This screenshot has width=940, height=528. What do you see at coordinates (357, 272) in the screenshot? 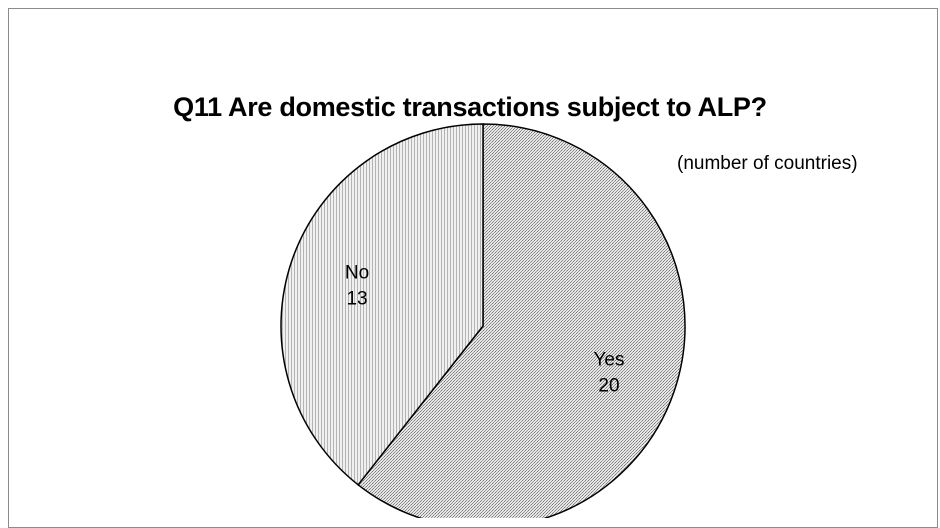
I see `slice-label-no: No` at bounding box center [357, 272].